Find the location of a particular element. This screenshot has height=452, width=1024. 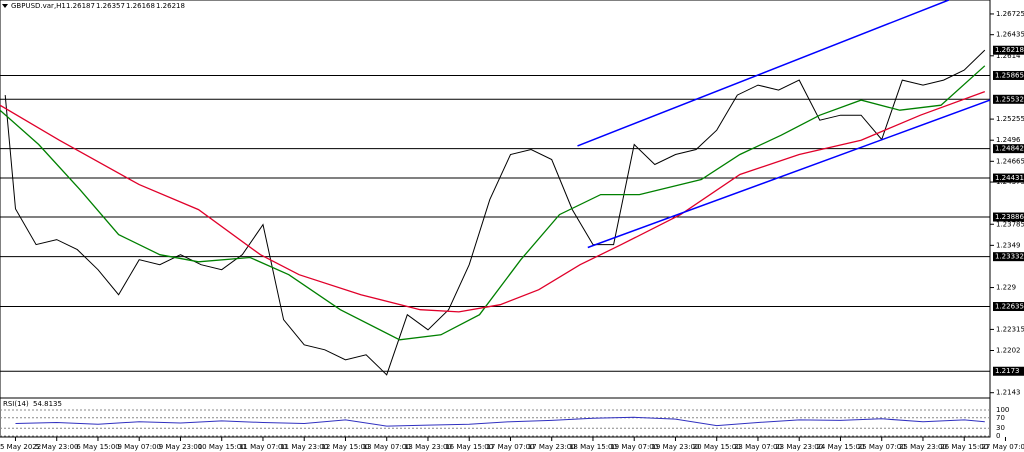

rsi-title: RSI(14) is located at coordinates (16, 404).